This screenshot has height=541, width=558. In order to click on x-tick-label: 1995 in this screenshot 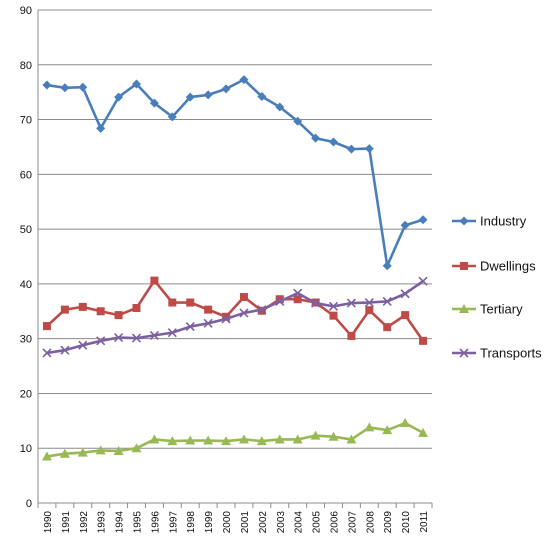, I will do `click(138, 522)`.